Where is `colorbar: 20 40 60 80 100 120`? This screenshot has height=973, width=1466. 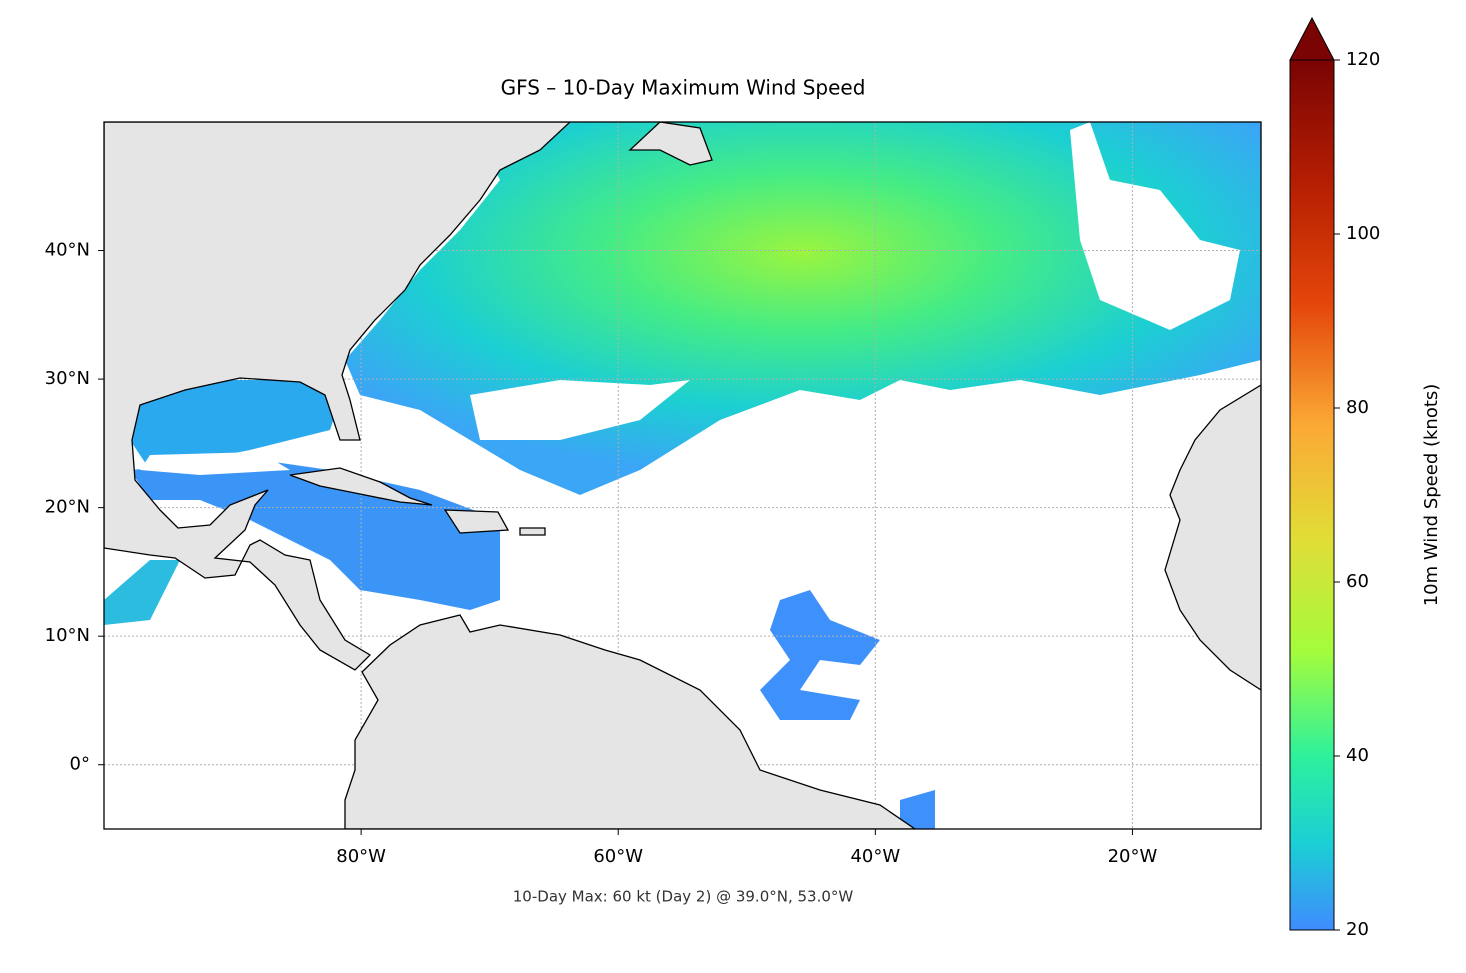
colorbar: 20 40 60 80 100 120 is located at coordinates (1334, 478).